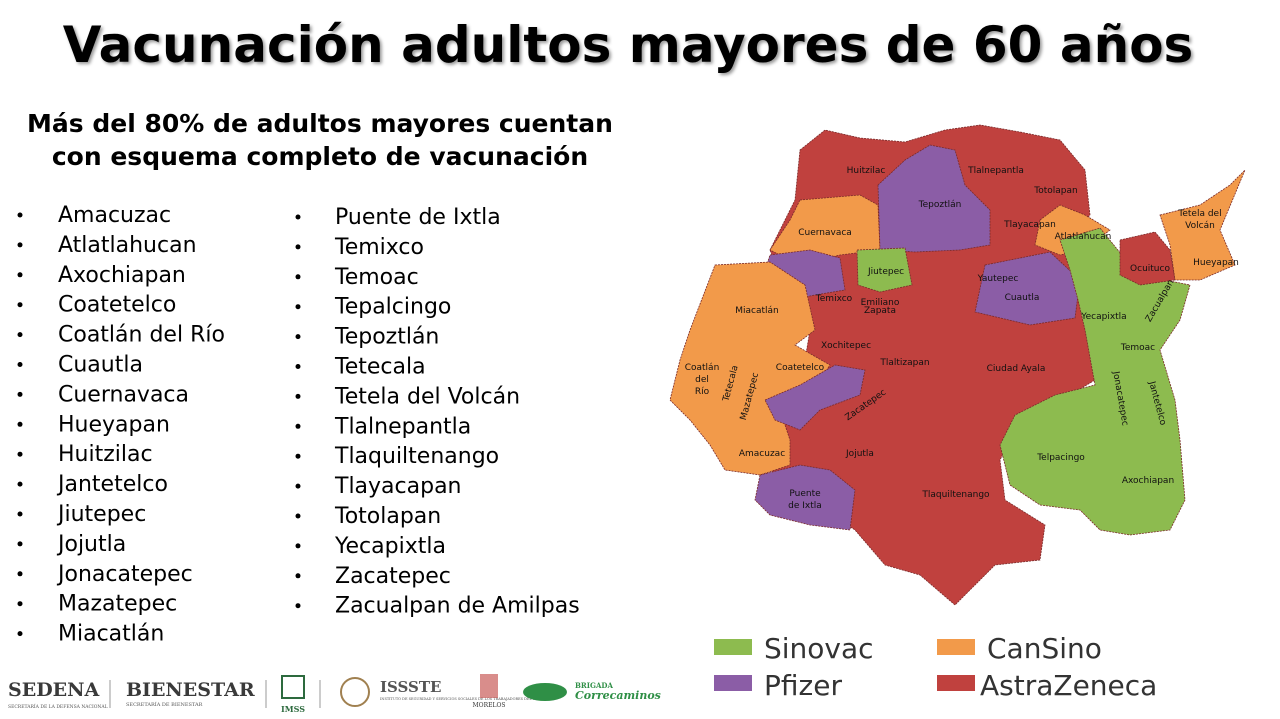 This screenshot has height=719, width=1280. I want to click on region-label-line: Tepoztlán, so click(940, 205).